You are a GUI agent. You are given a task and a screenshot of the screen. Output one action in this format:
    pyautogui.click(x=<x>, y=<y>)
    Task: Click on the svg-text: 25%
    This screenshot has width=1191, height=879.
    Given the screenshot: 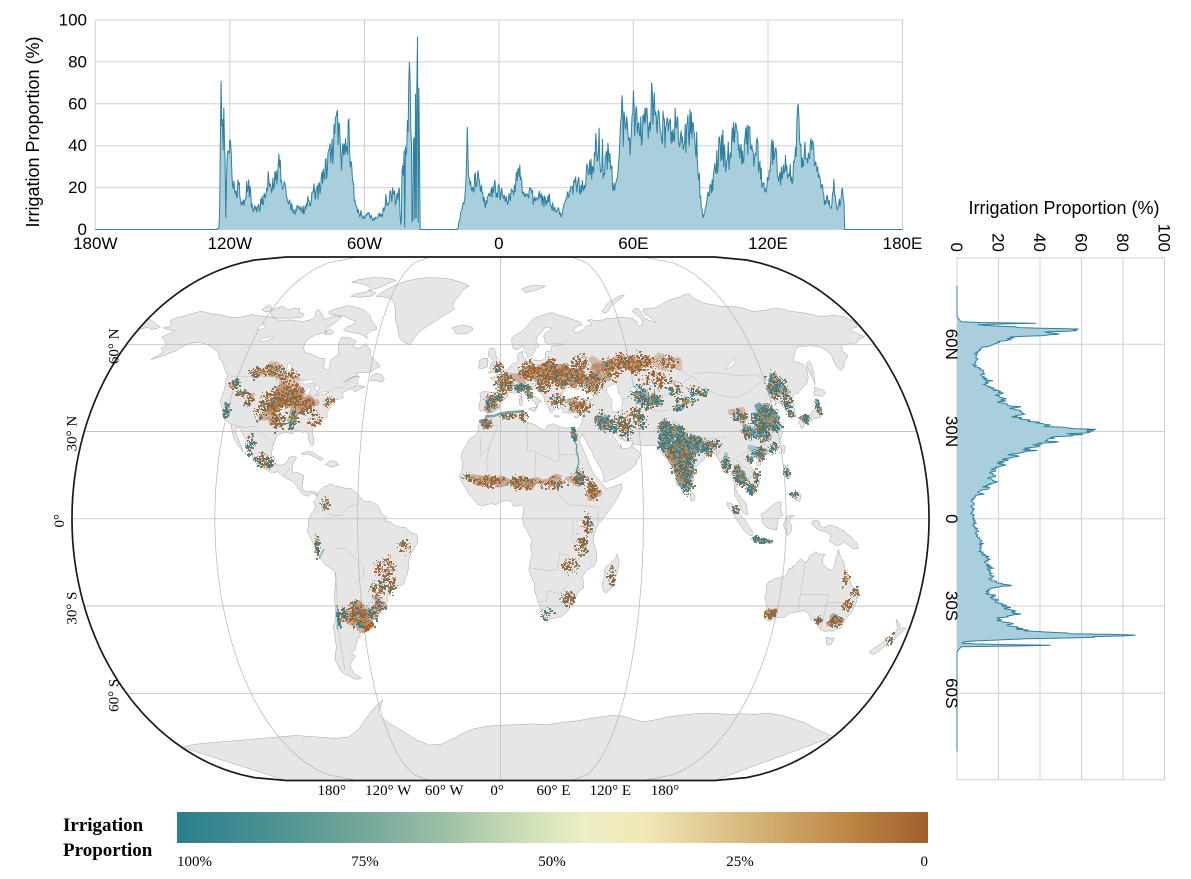 What is the action you would take?
    pyautogui.click(x=740, y=862)
    